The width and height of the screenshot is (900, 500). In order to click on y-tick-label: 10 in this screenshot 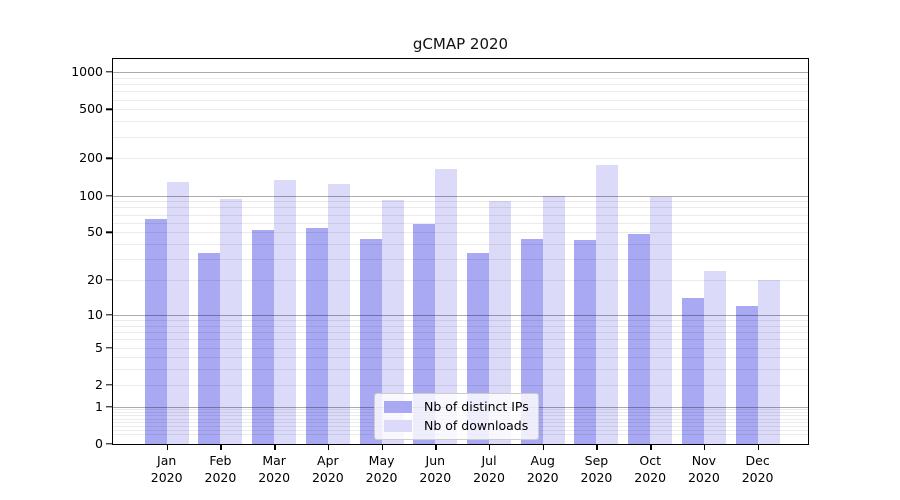, I will do `click(95, 314)`.